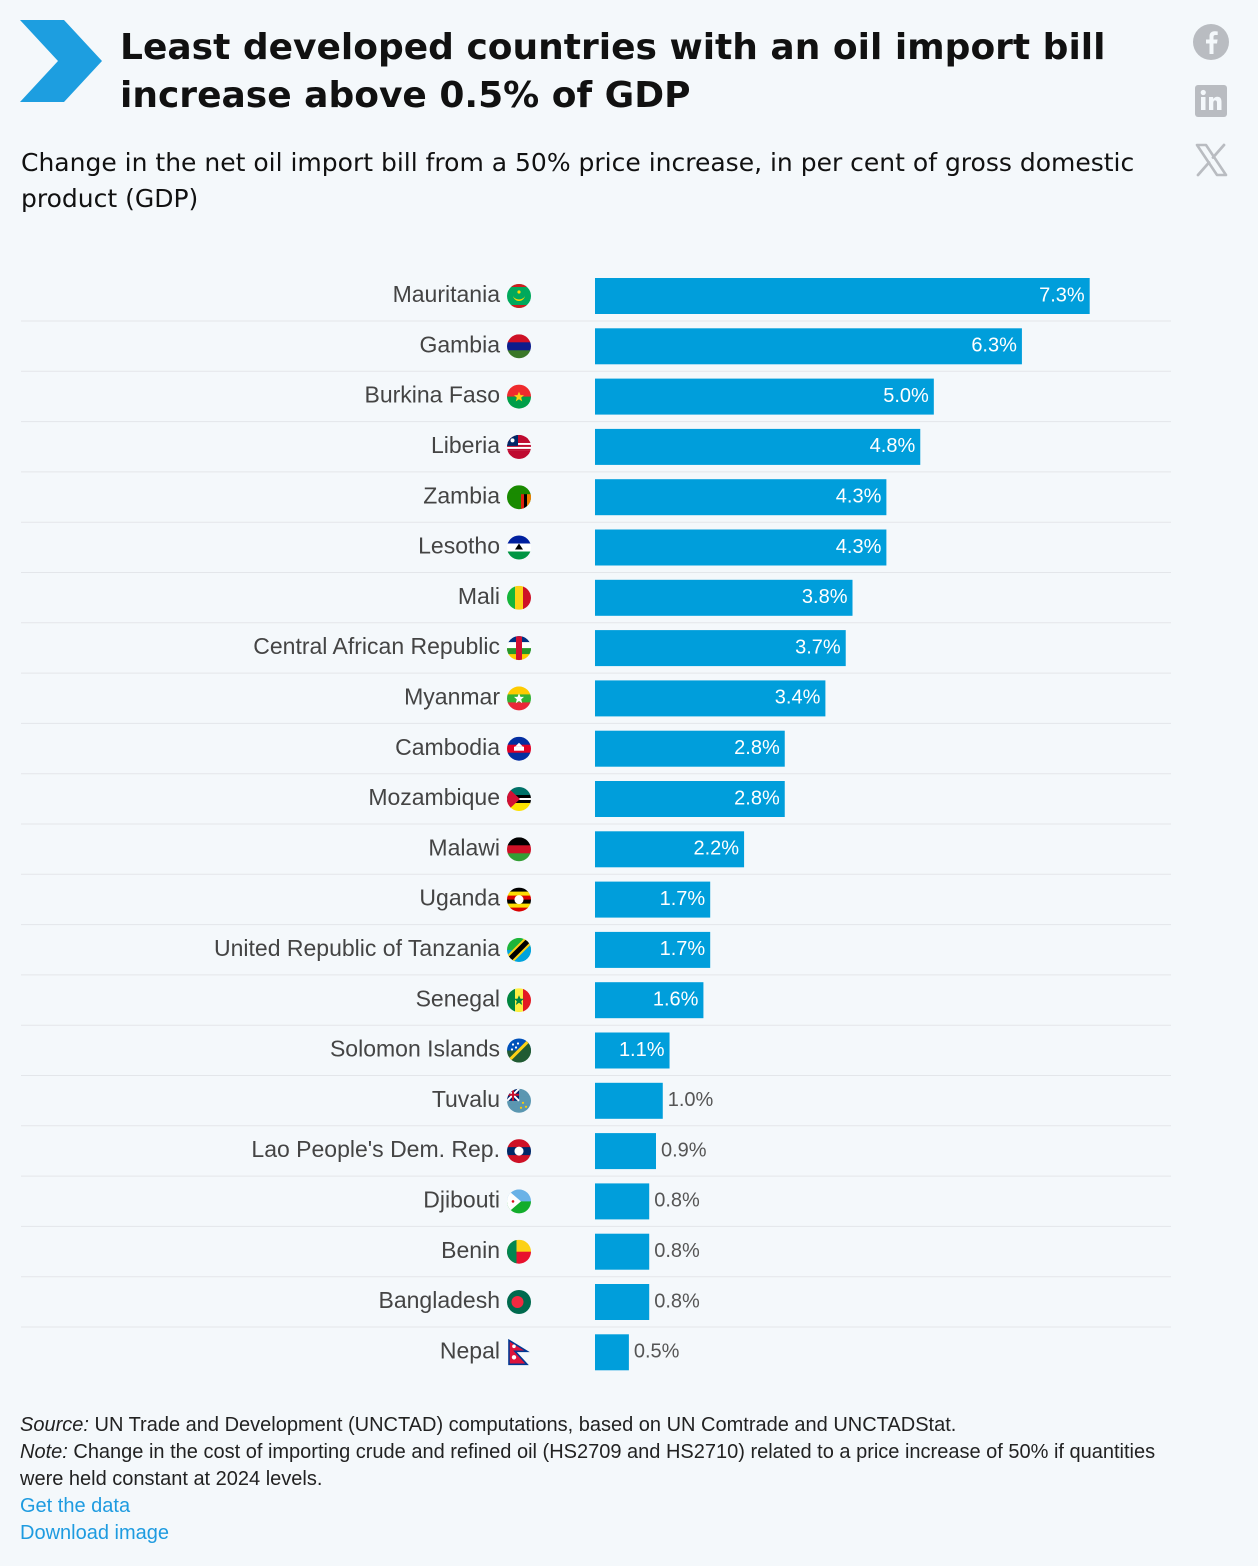 The width and height of the screenshot is (1258, 1566). Describe the element at coordinates (691, 1100) in the screenshot. I see `value-label: 1.0%` at that location.